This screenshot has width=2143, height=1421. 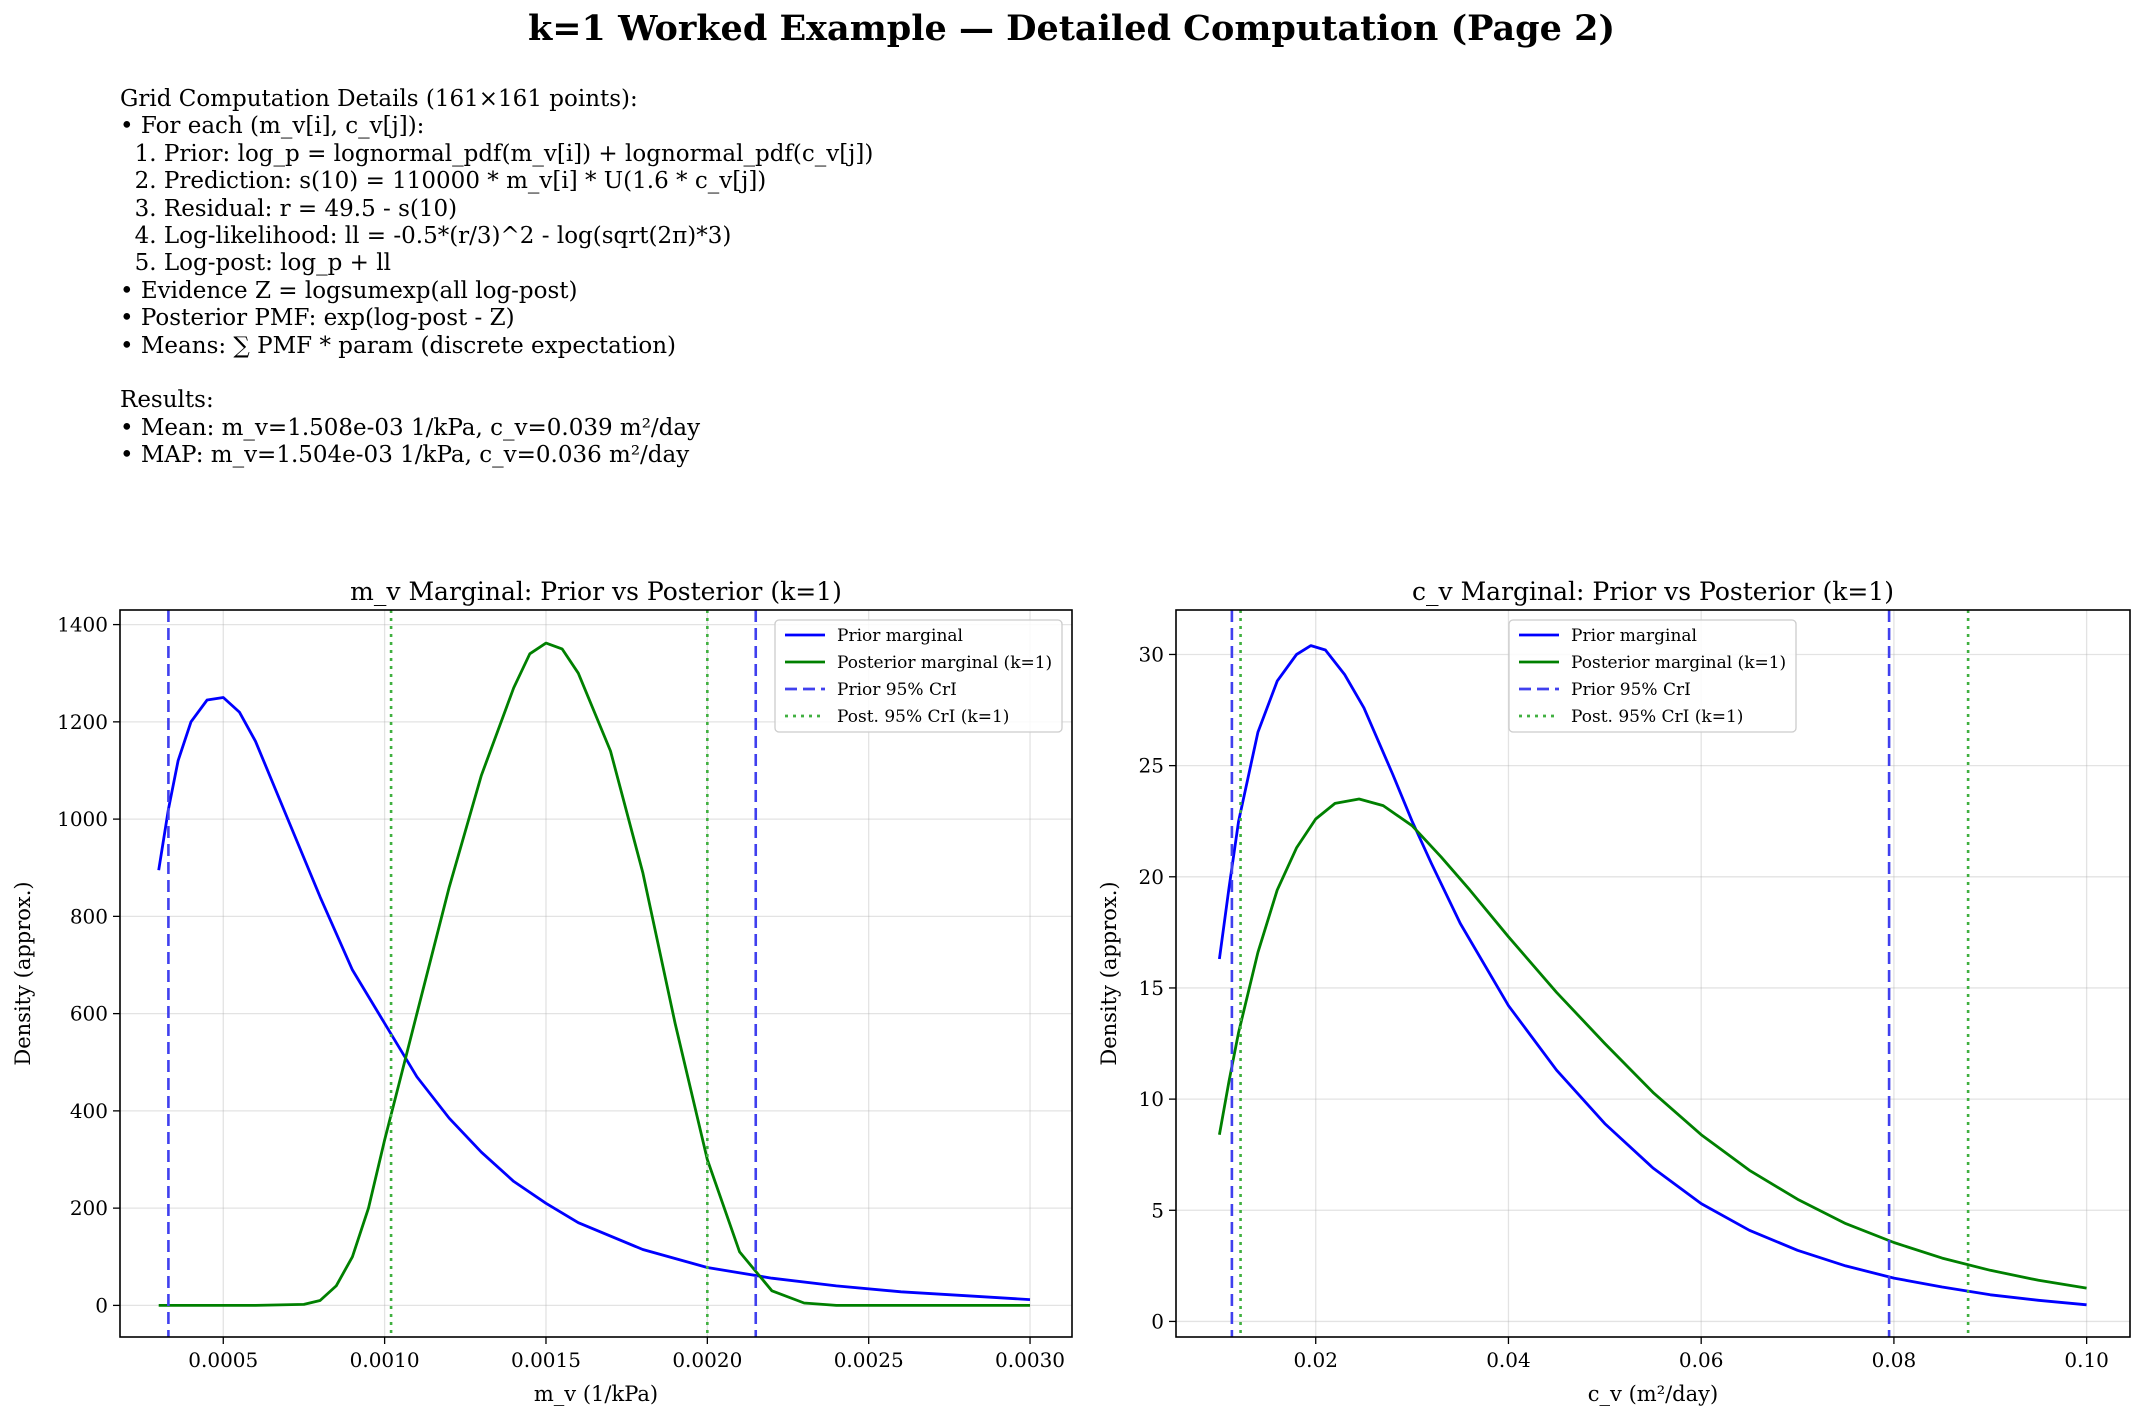 I want to click on y-tick-label: 1400, so click(x=82, y=625).